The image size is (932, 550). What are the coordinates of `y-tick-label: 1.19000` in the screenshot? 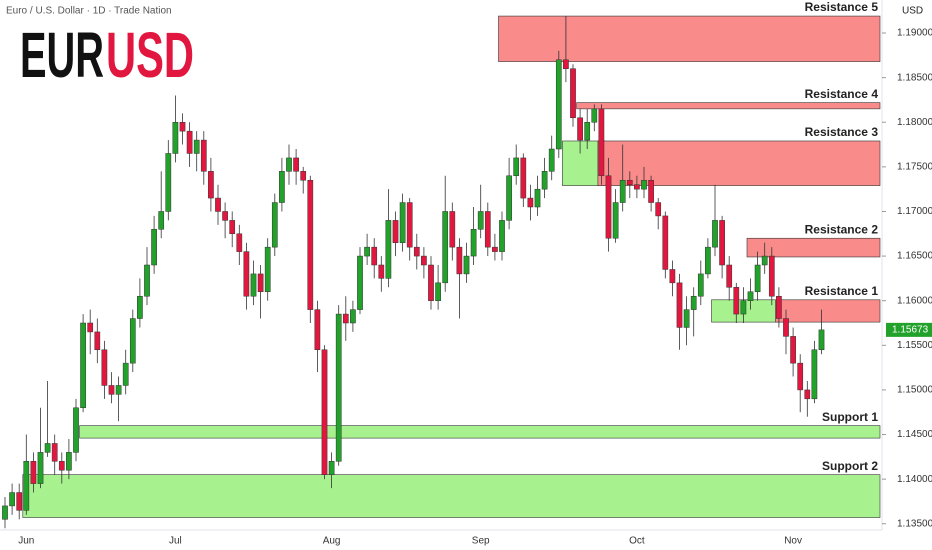 It's located at (914, 33).